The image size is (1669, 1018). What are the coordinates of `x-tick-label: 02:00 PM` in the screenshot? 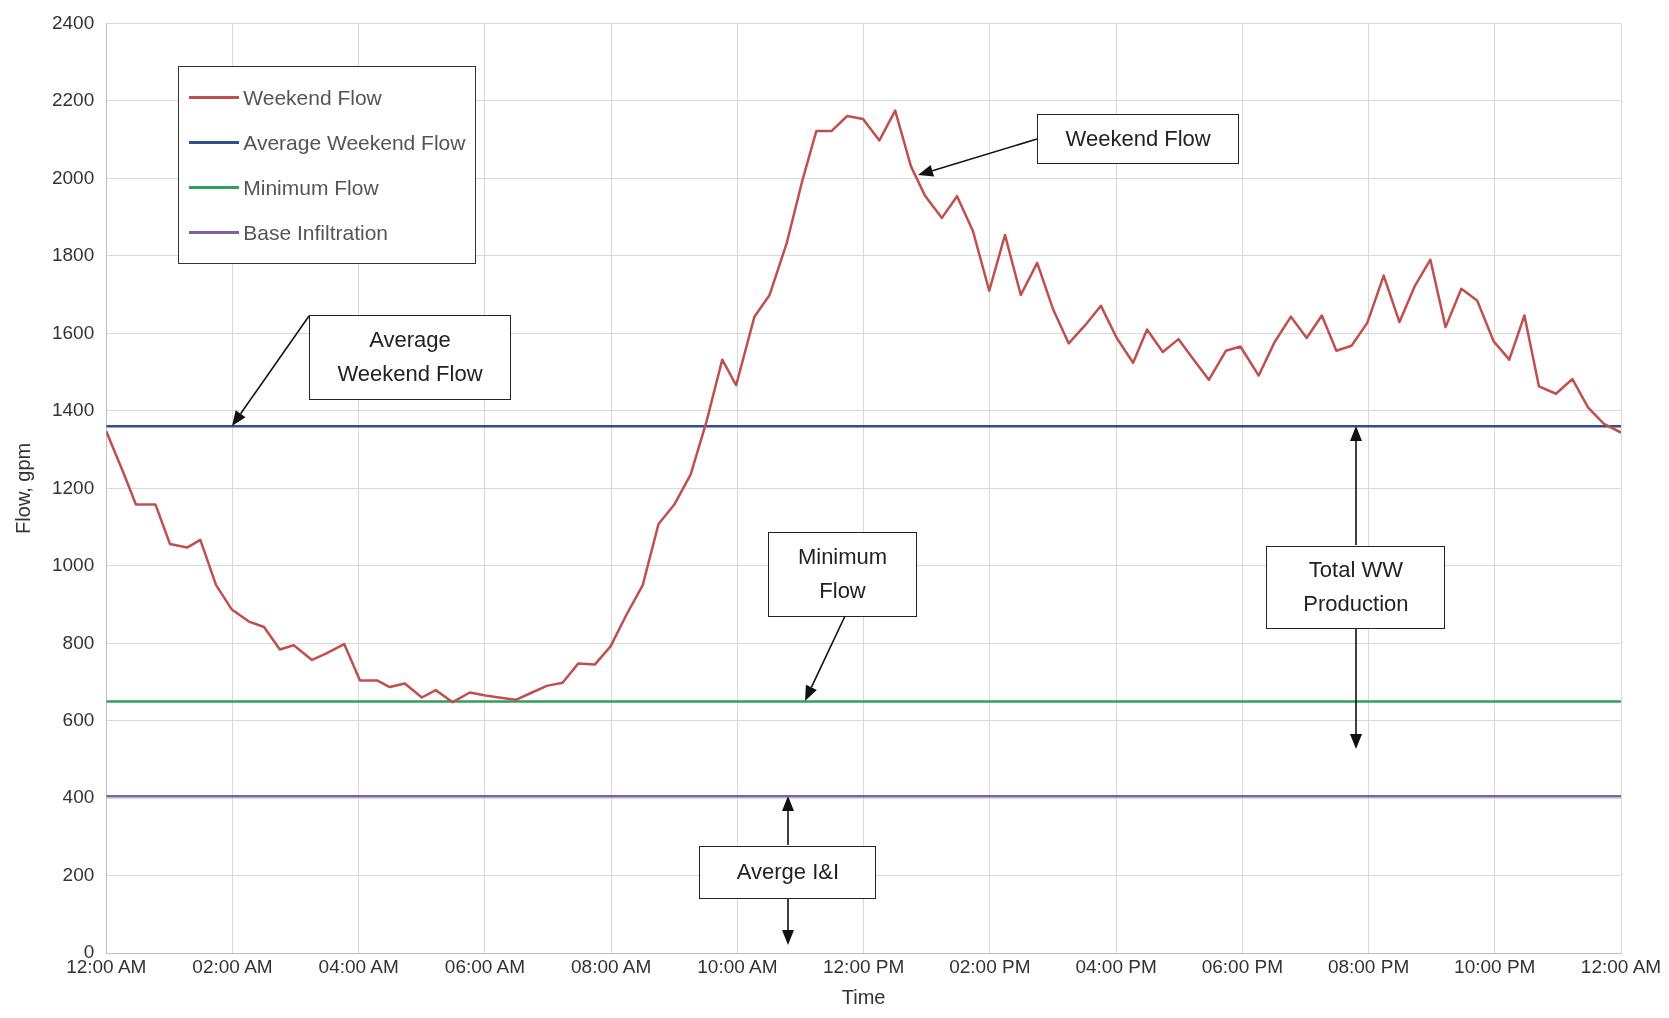 It's located at (990, 966).